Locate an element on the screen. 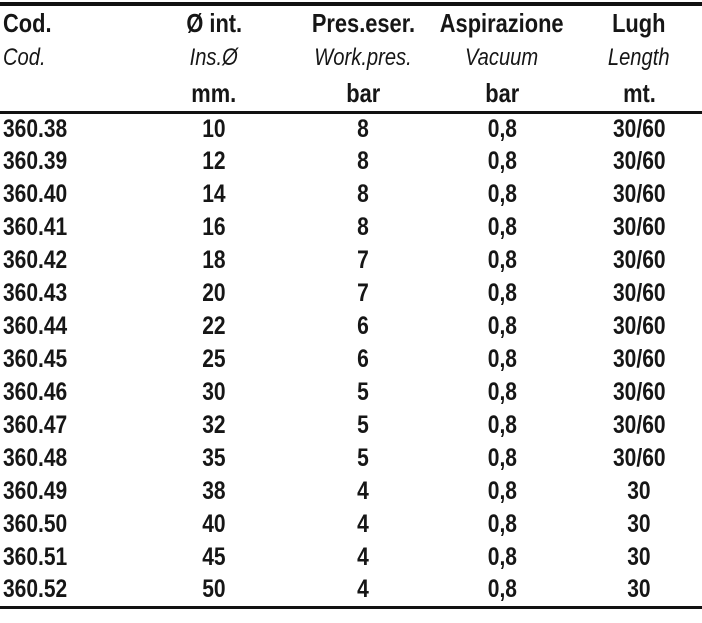 This screenshot has height=623, width=702. col-header-vacuum-en: Vacuum is located at coordinates (502, 58).